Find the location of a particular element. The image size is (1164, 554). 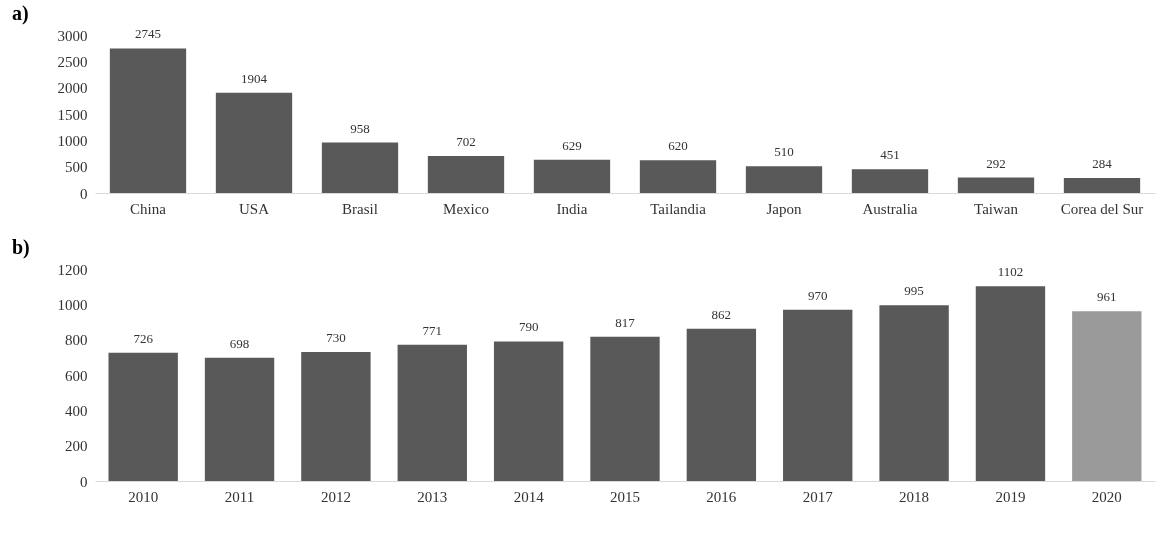

data-label: 451 is located at coordinates (890, 155).